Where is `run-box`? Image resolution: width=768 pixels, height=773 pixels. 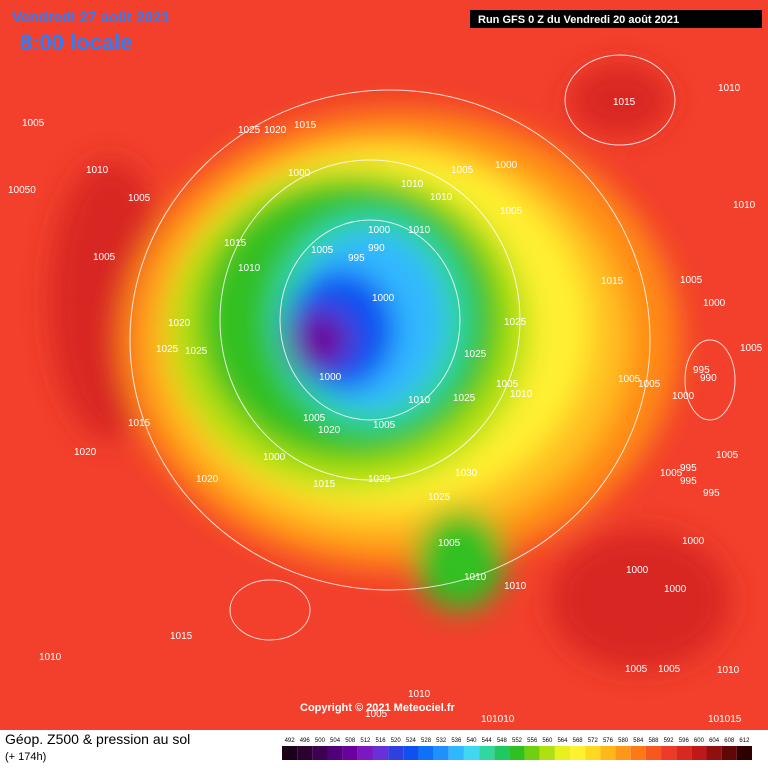 run-box is located at coordinates (616, 19).